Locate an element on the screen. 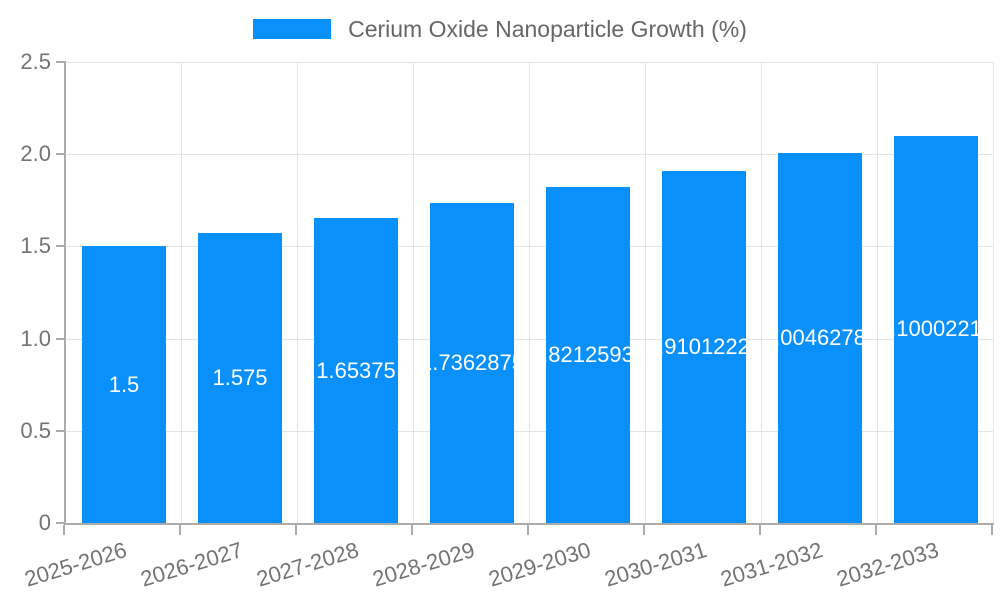 The height and width of the screenshot is (600, 1000). bar-value-label: 1.575 is located at coordinates (240, 377).